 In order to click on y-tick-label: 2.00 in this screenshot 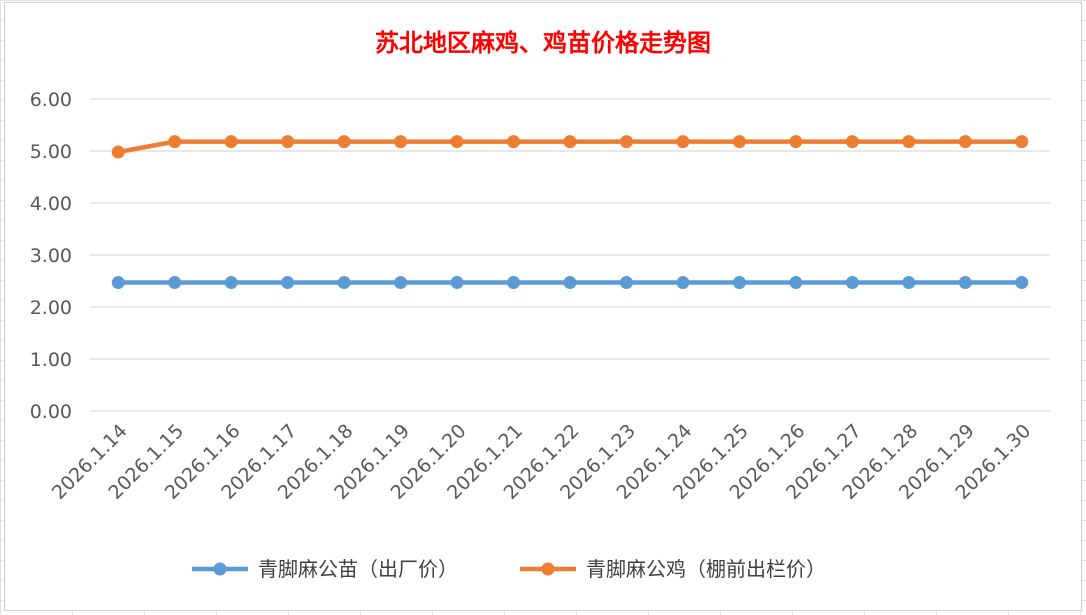, I will do `click(51, 308)`.